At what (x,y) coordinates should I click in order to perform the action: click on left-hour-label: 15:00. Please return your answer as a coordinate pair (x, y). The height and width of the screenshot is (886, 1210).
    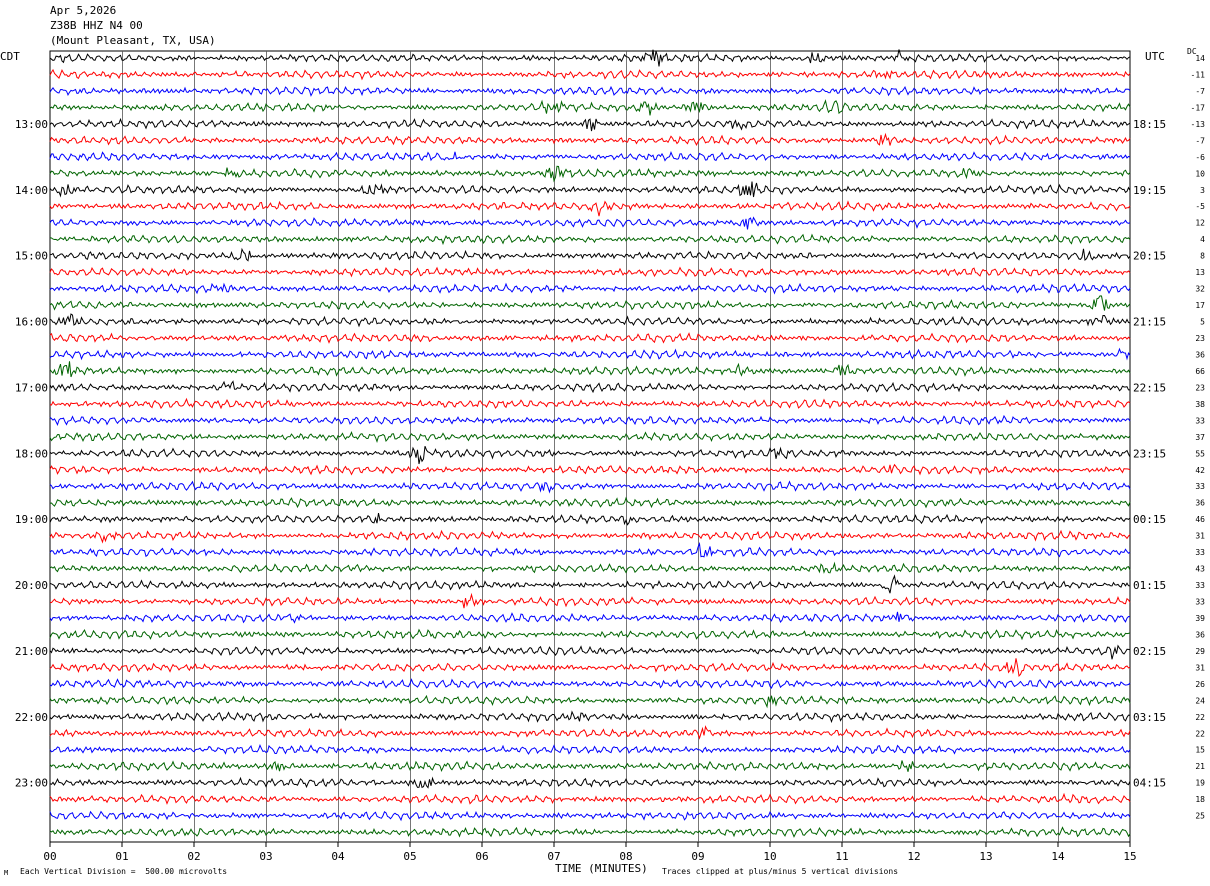
    Looking at the image, I should click on (31, 256).